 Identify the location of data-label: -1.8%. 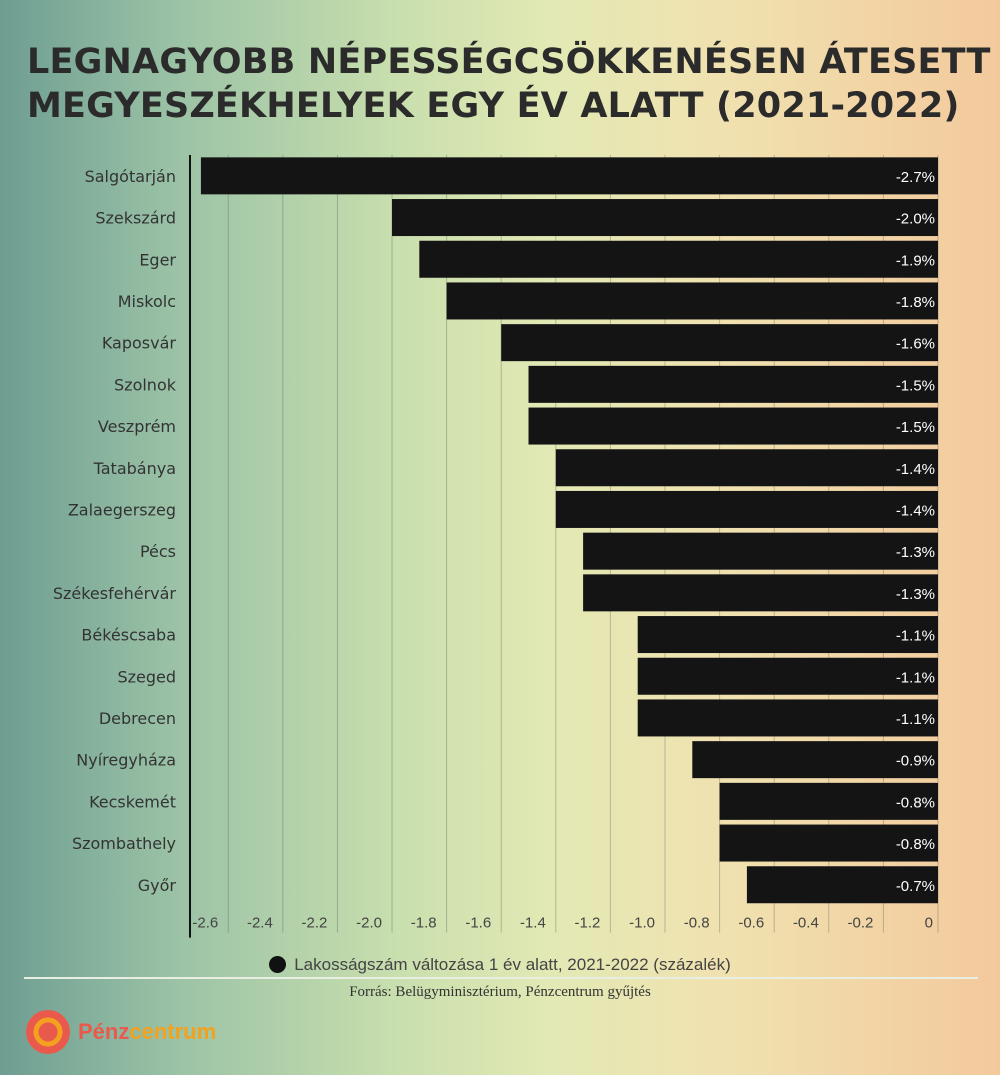
(915, 302).